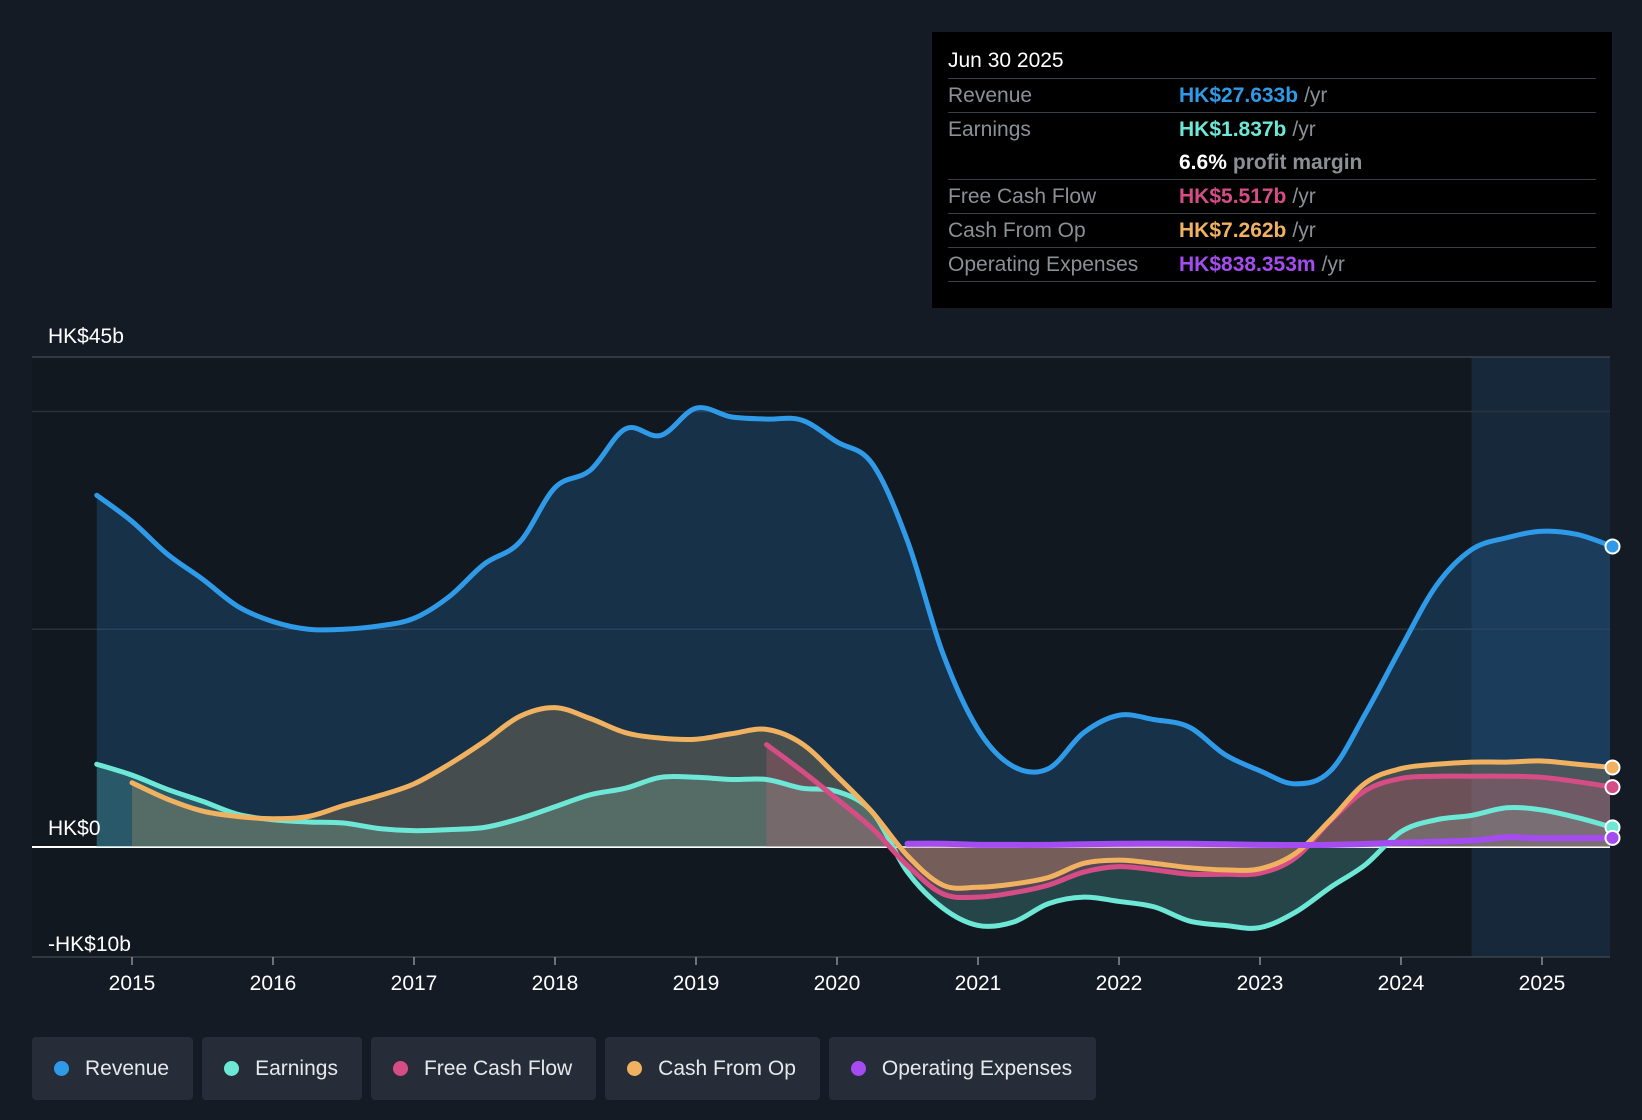 Image resolution: width=1642 pixels, height=1120 pixels. I want to click on x-tick-label: 2020, so click(837, 983).